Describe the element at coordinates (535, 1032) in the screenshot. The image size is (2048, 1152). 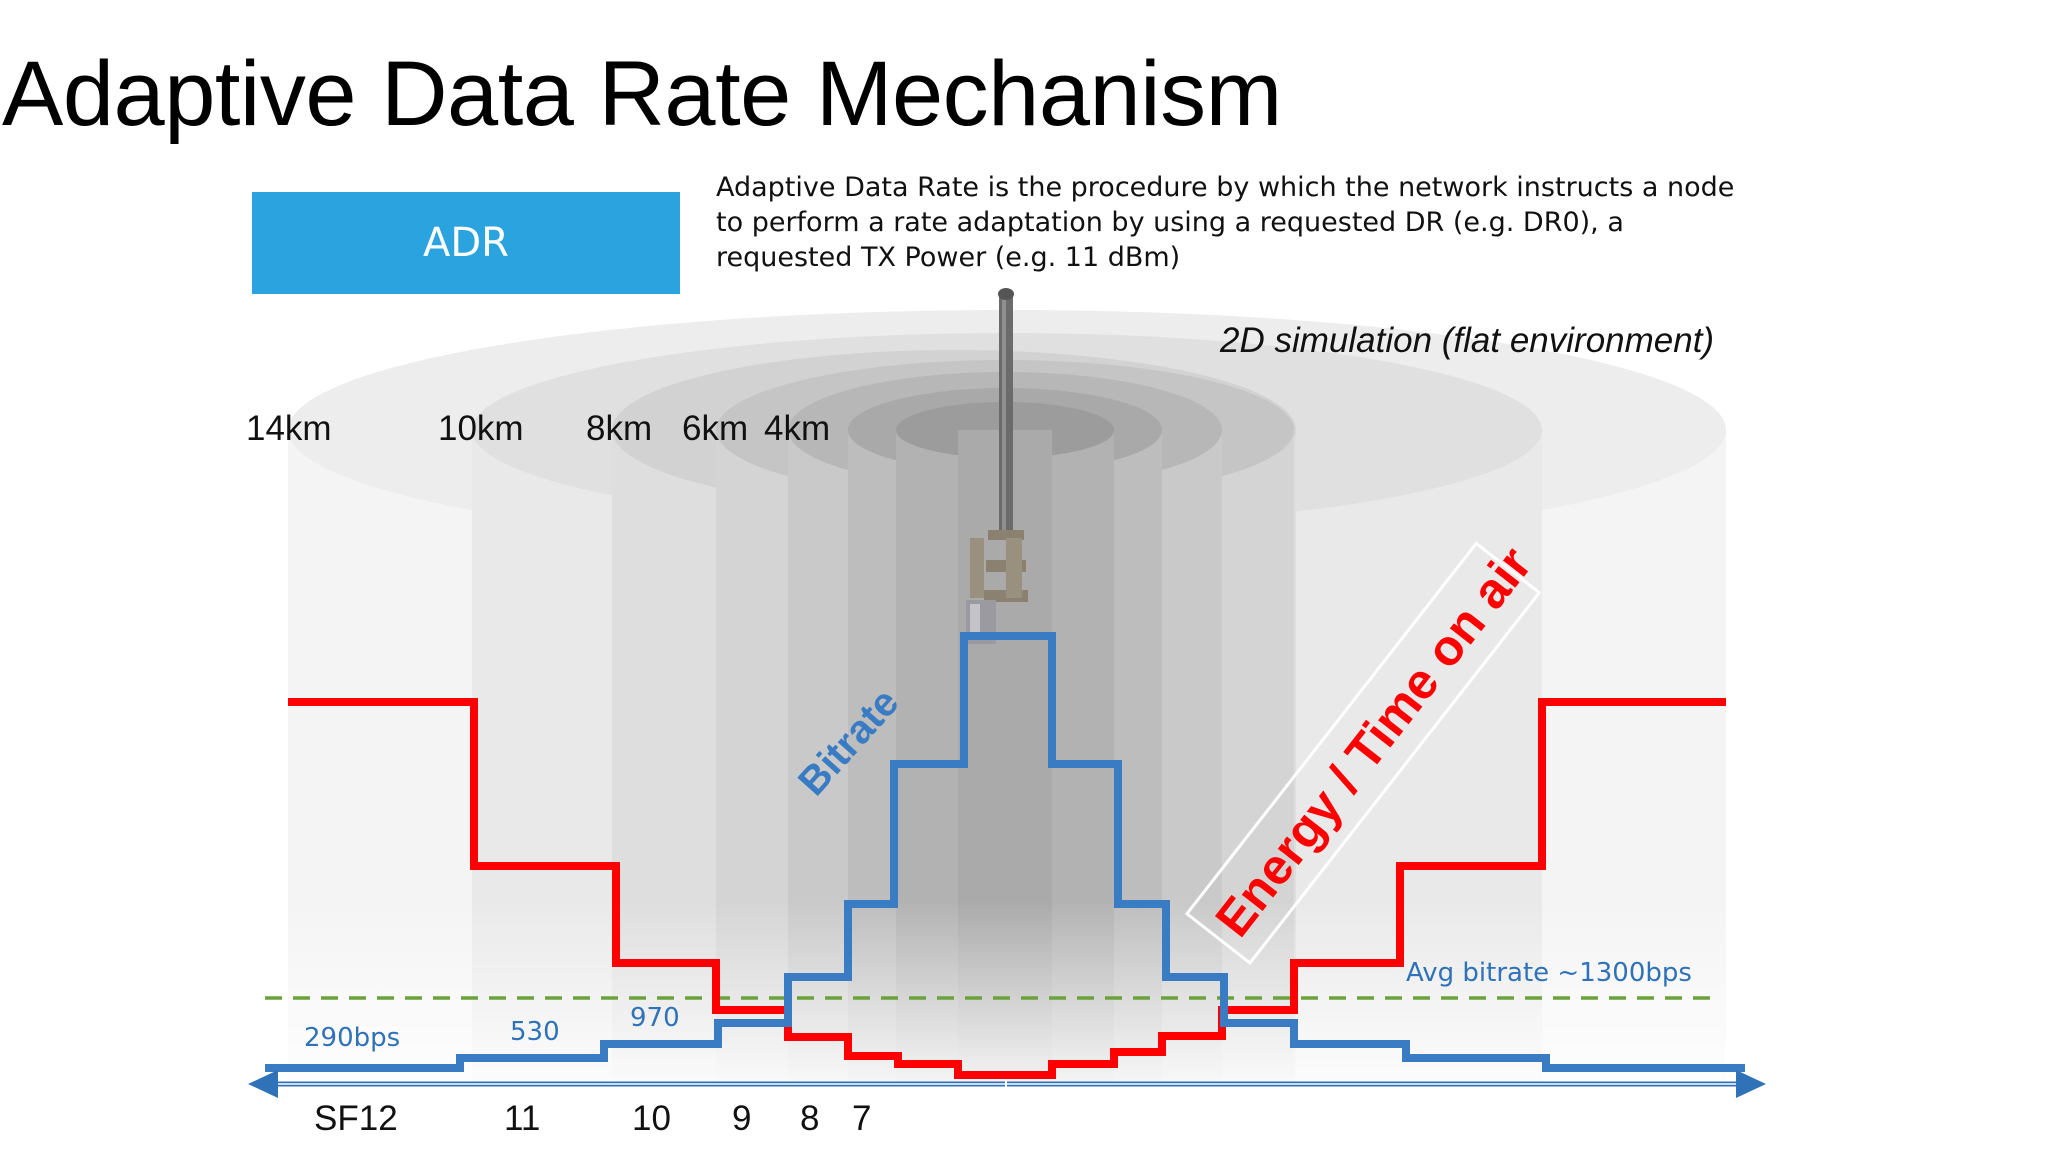
I see `bitrate-label-sf11: 530` at that location.